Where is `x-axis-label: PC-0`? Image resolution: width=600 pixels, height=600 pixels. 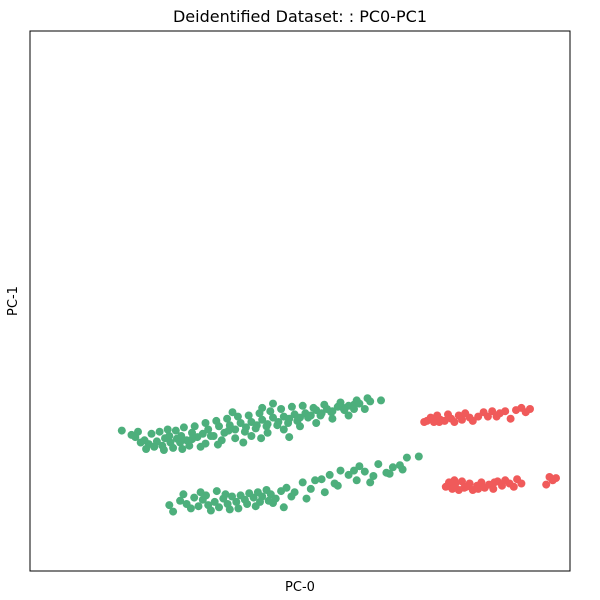 x-axis-label: PC-0 is located at coordinates (300, 587).